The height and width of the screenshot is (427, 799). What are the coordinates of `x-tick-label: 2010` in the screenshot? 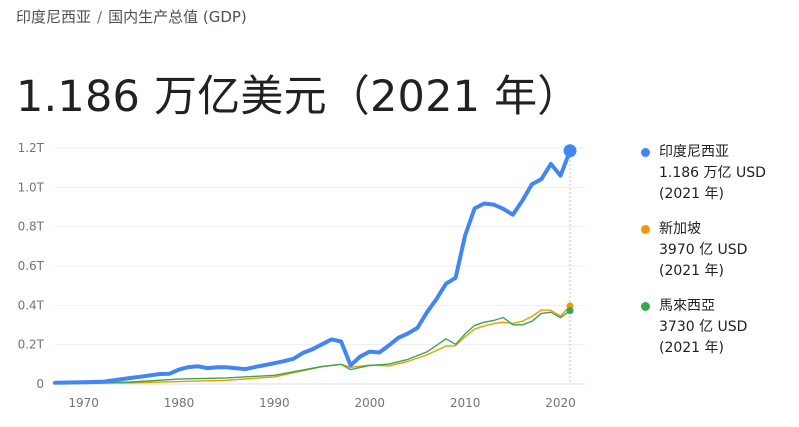 It's located at (465, 403).